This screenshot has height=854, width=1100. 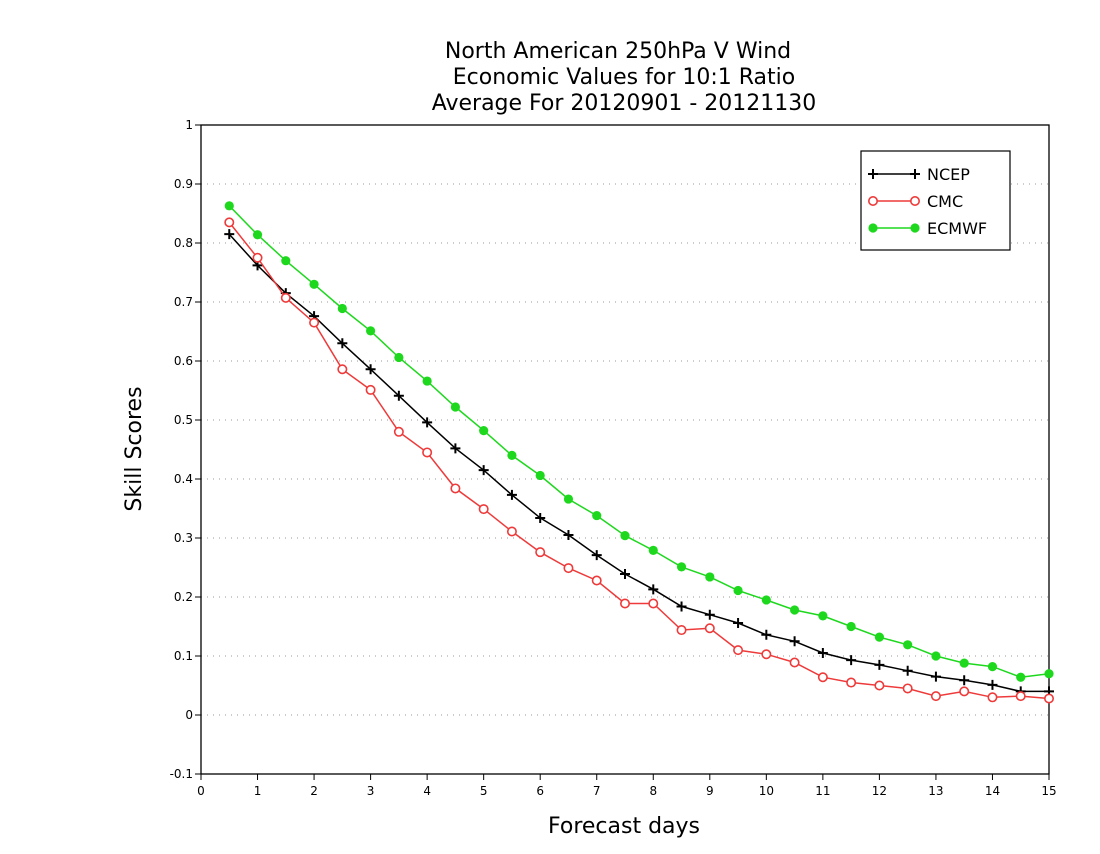 What do you see at coordinates (183, 420) in the screenshot?
I see `y-tick-label: 0.5` at bounding box center [183, 420].